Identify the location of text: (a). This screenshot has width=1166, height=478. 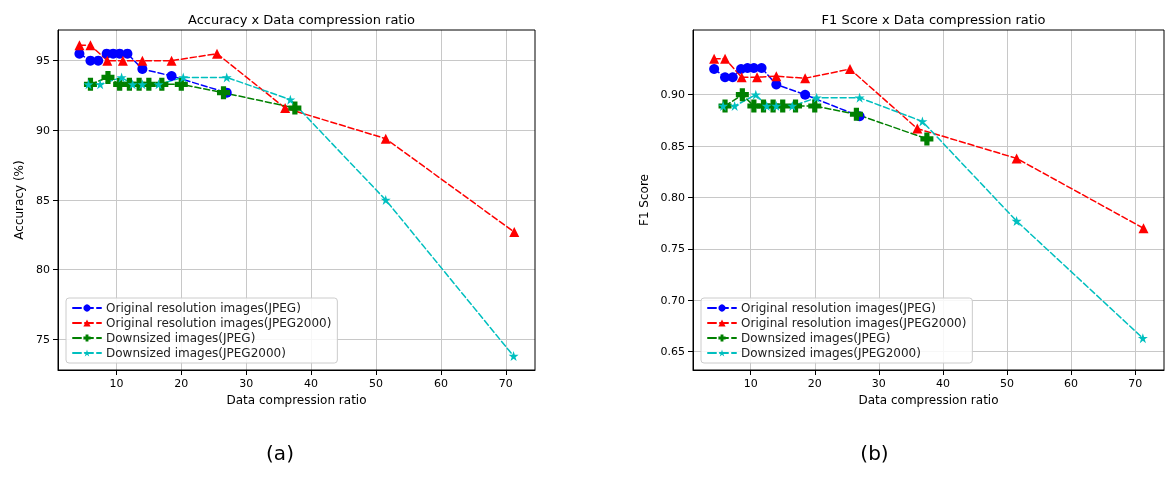
(280, 453).